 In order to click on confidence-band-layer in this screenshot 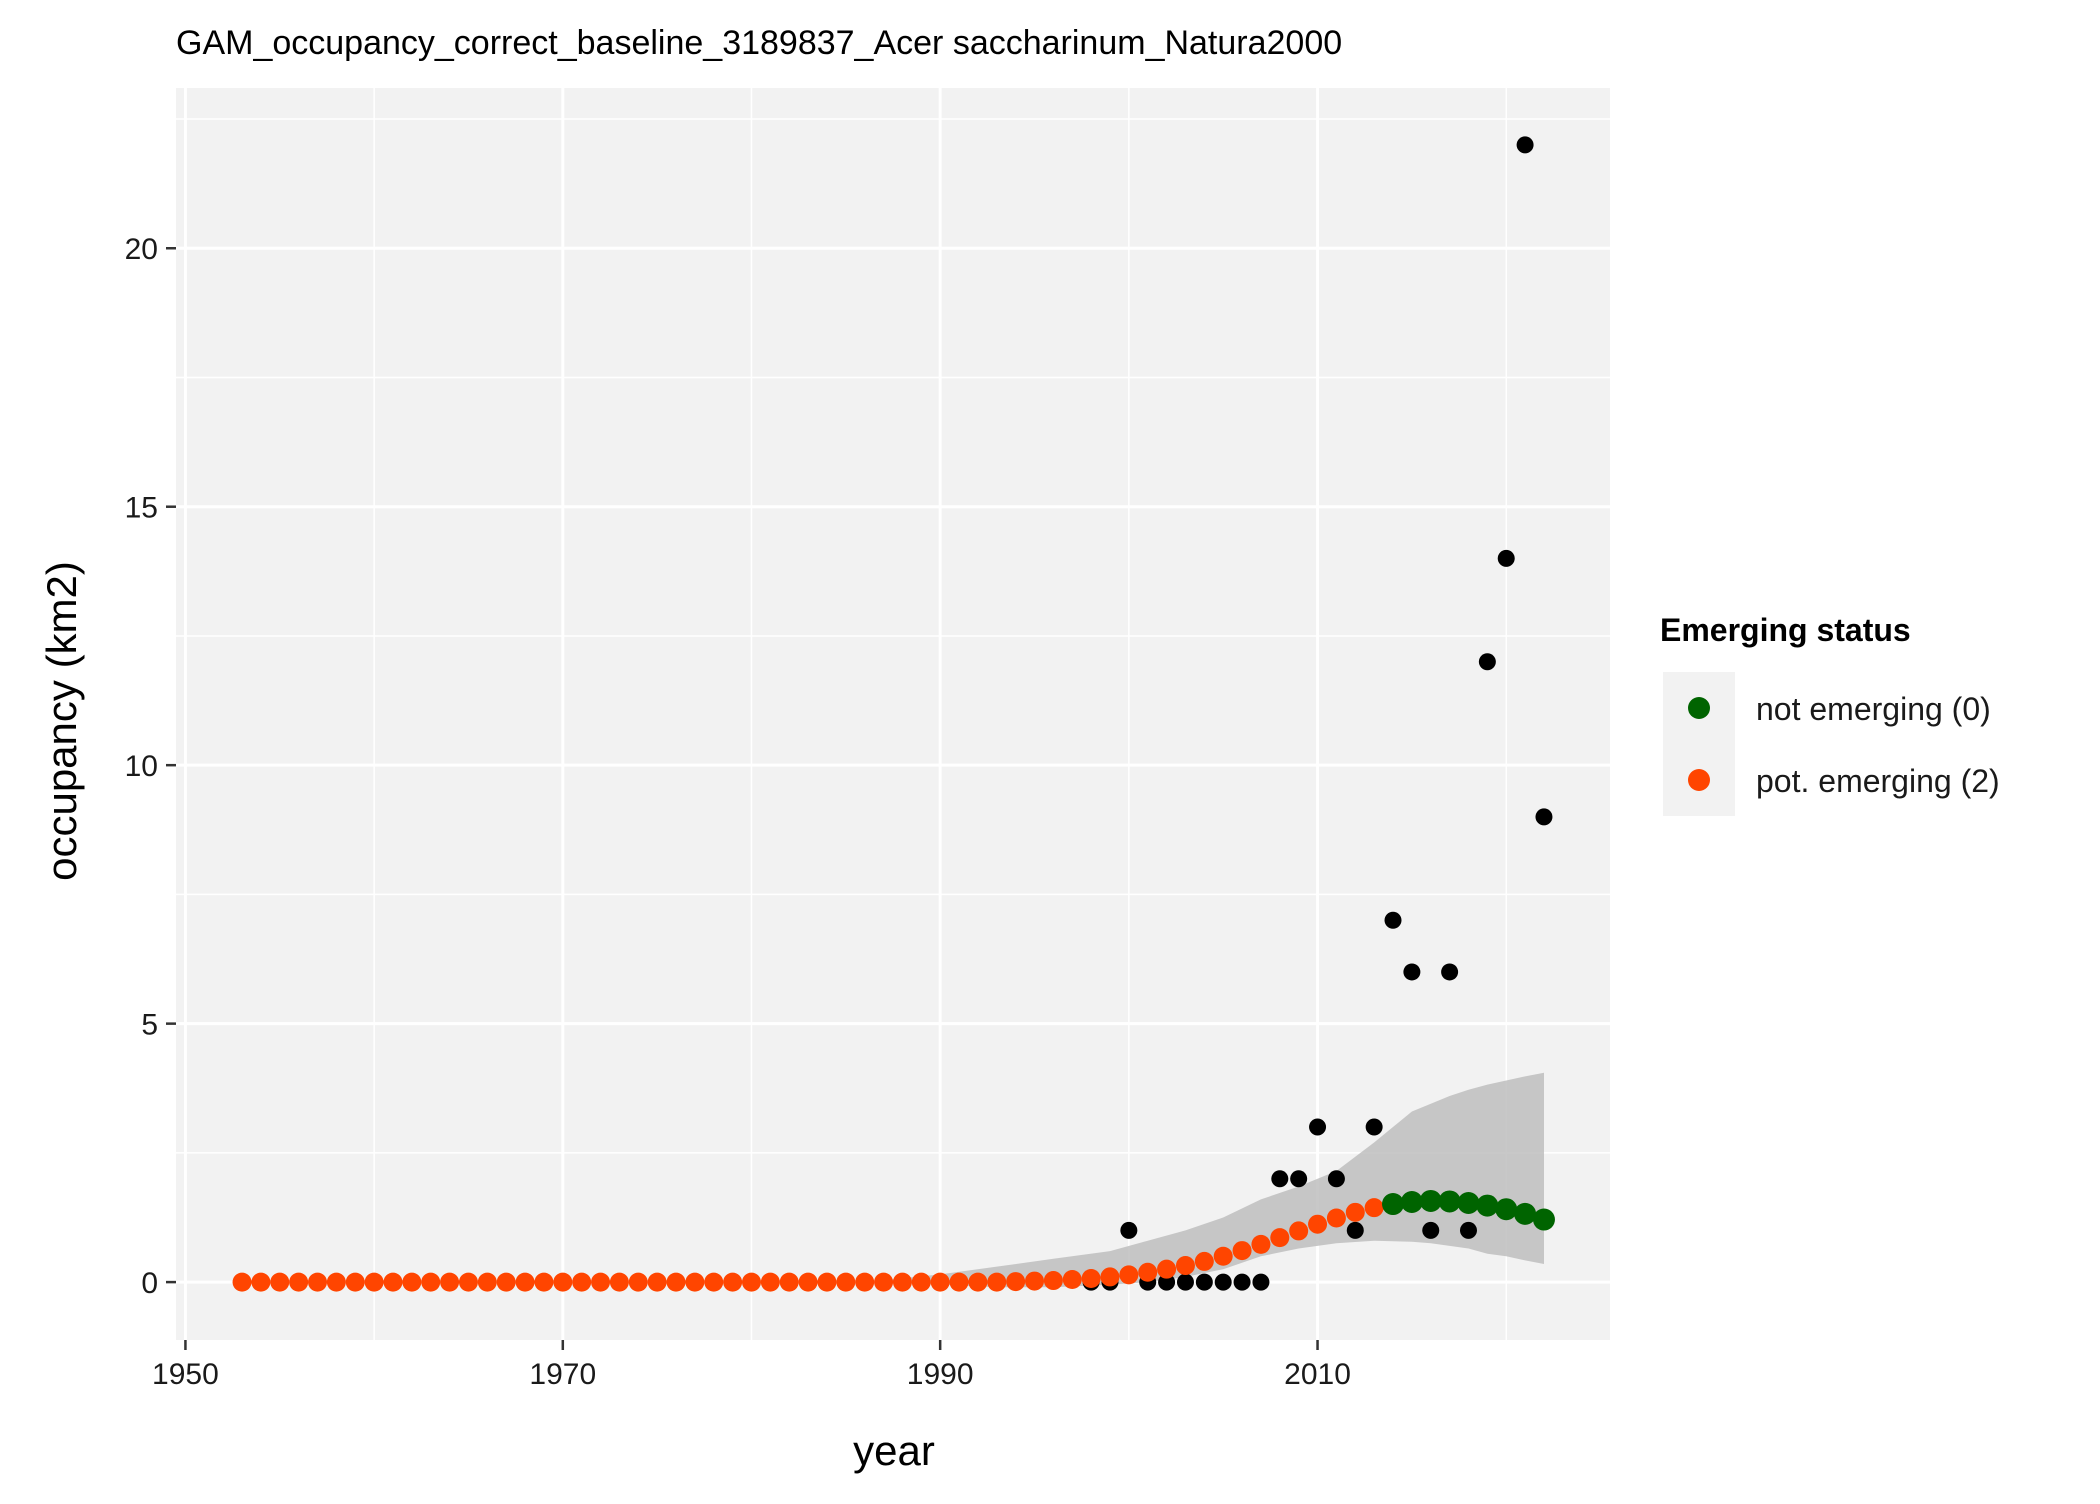, I will do `click(1213, 1180)`.